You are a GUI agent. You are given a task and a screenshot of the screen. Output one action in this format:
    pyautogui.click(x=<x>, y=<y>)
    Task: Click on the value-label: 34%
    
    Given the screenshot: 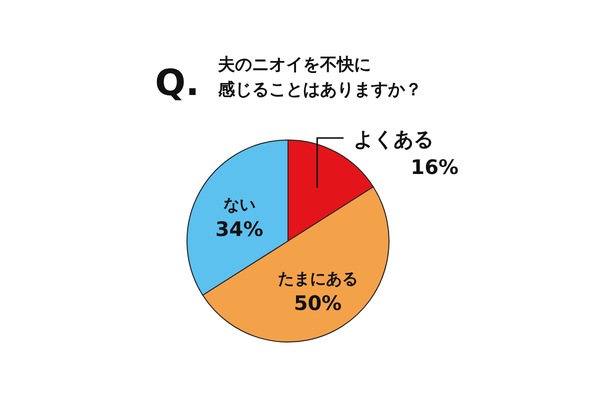 What is the action you would take?
    pyautogui.click(x=239, y=229)
    